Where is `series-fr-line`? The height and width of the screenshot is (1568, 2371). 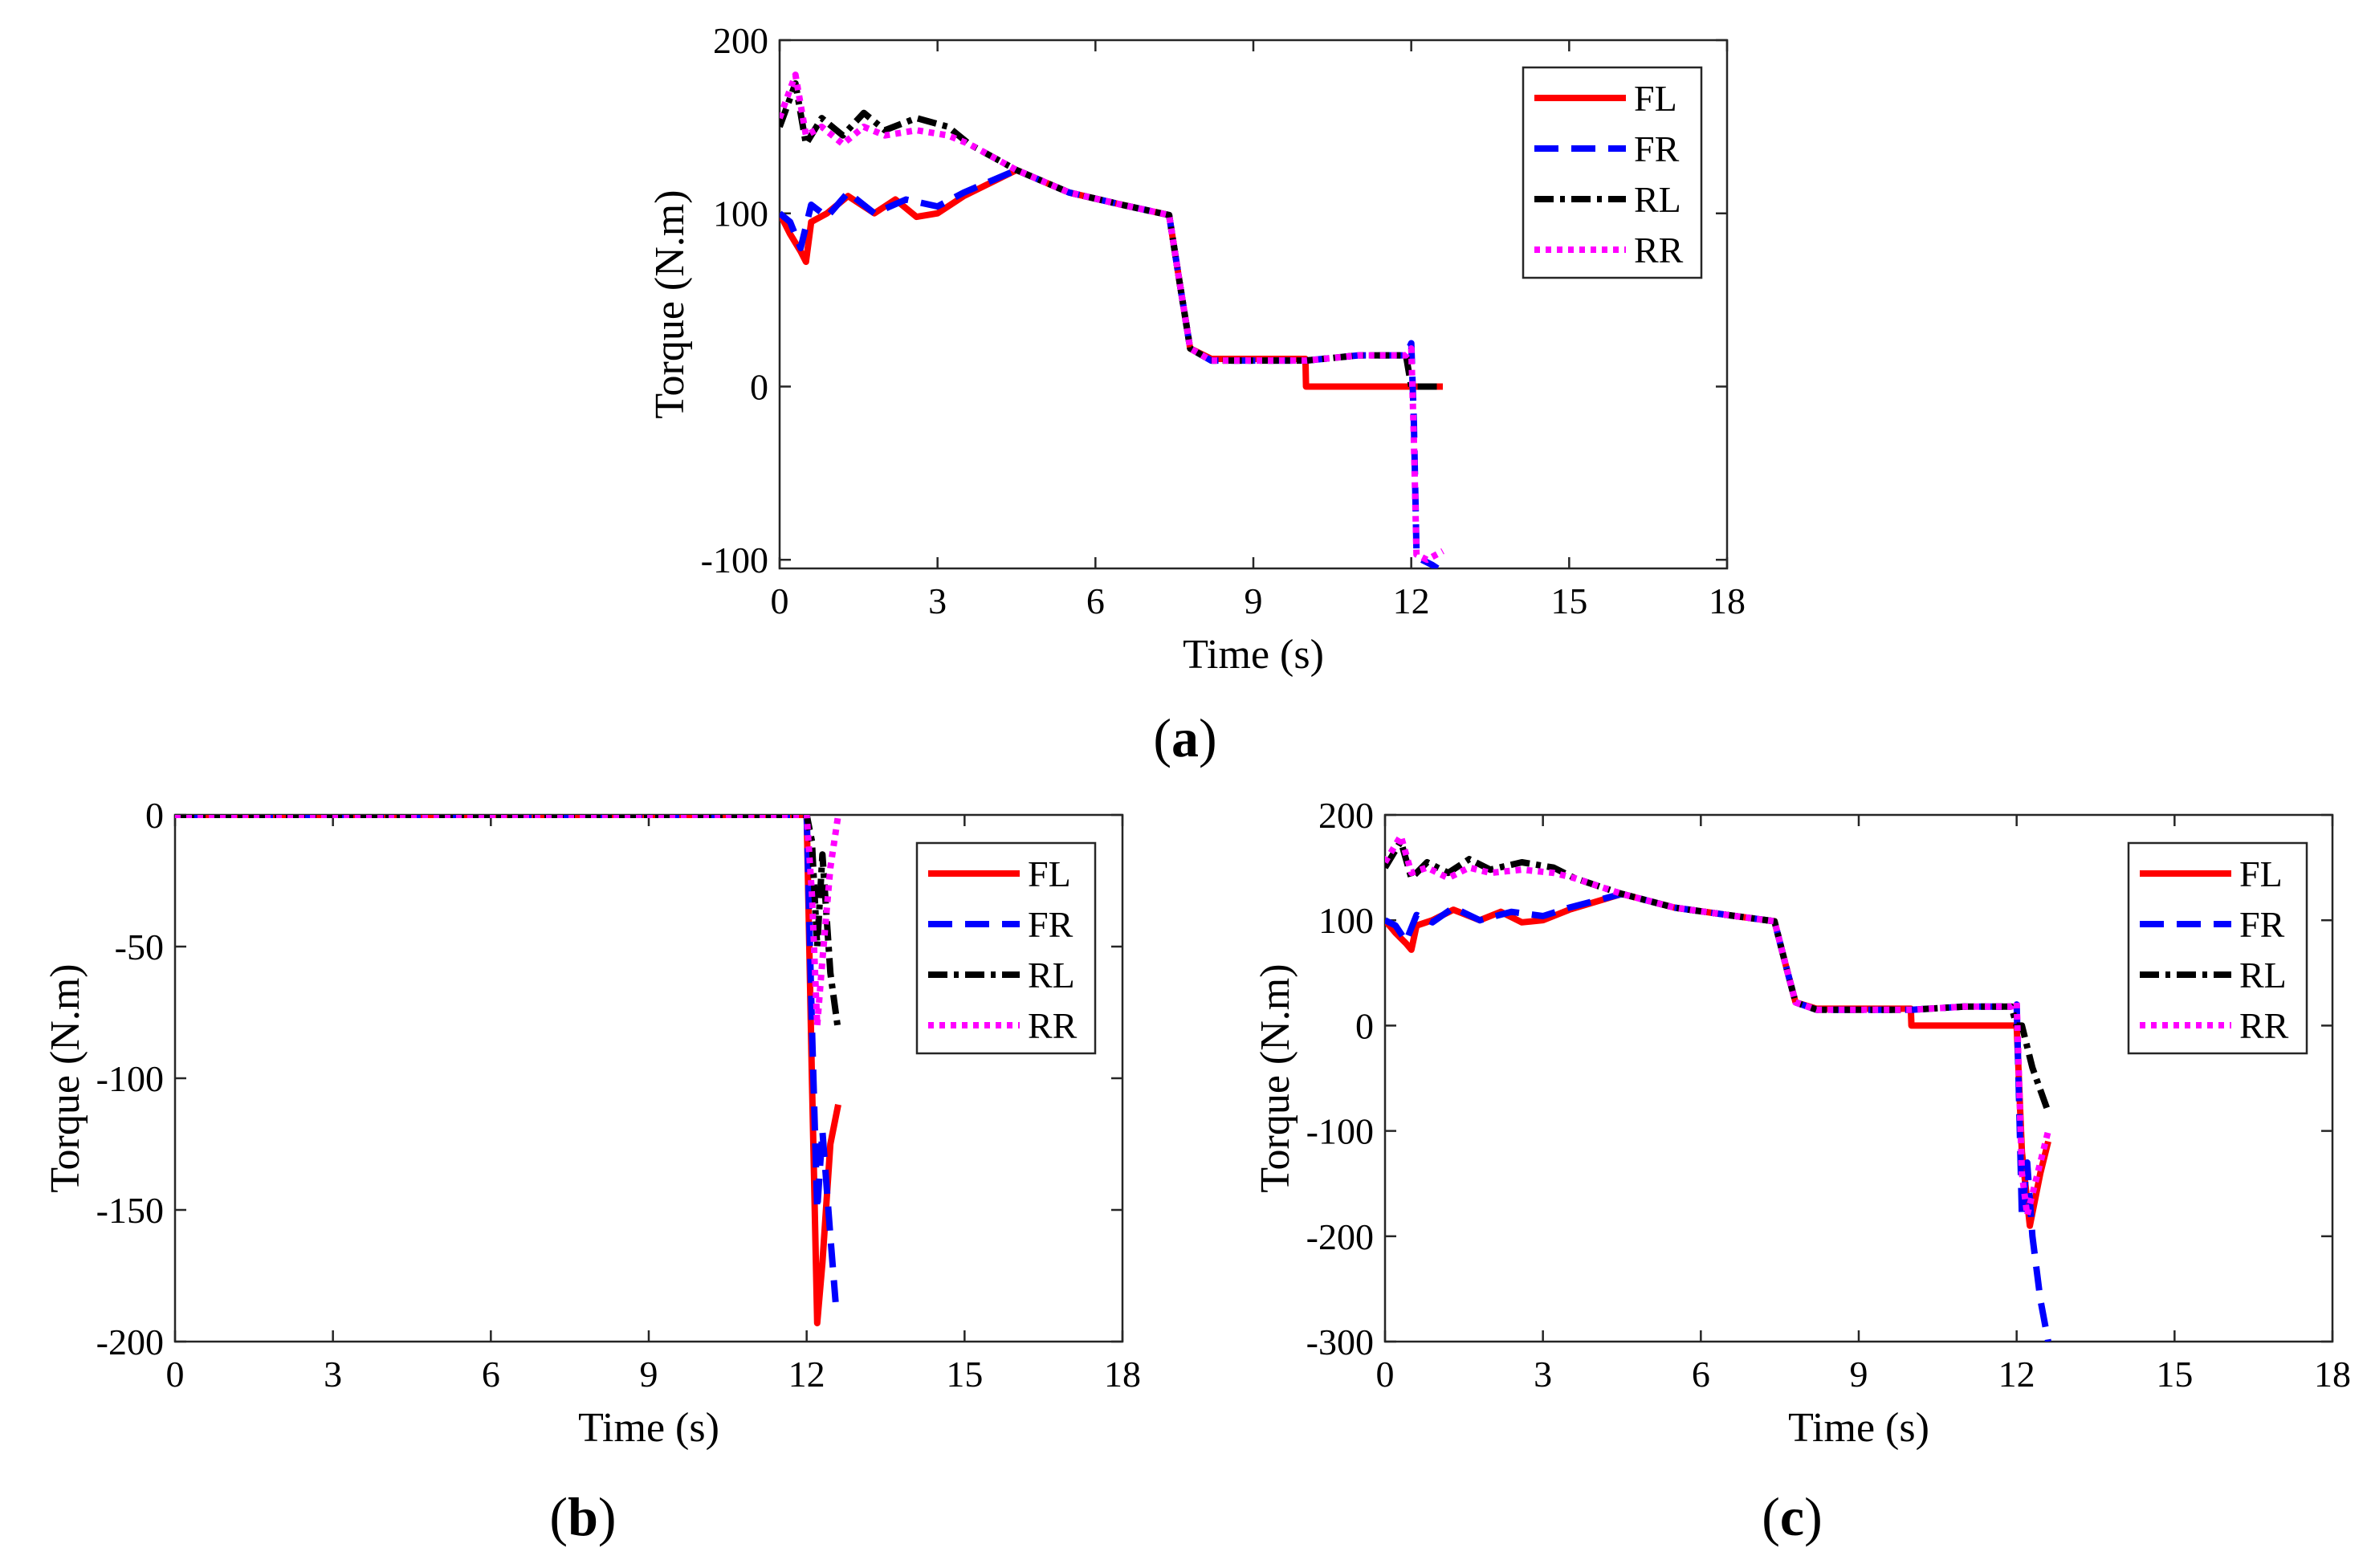 series-fr-line is located at coordinates (1718, 1116).